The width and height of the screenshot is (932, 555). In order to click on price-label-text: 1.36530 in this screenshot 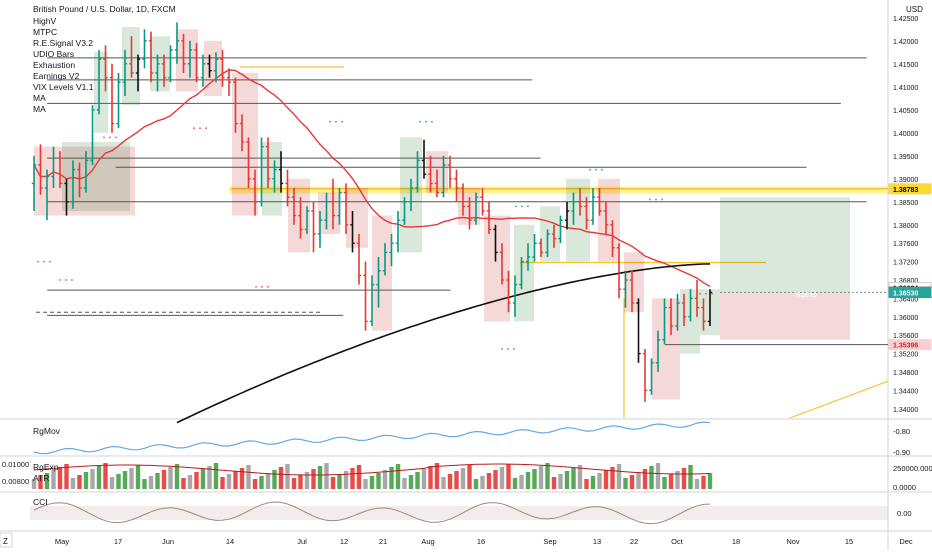, I will do `click(905, 293)`.